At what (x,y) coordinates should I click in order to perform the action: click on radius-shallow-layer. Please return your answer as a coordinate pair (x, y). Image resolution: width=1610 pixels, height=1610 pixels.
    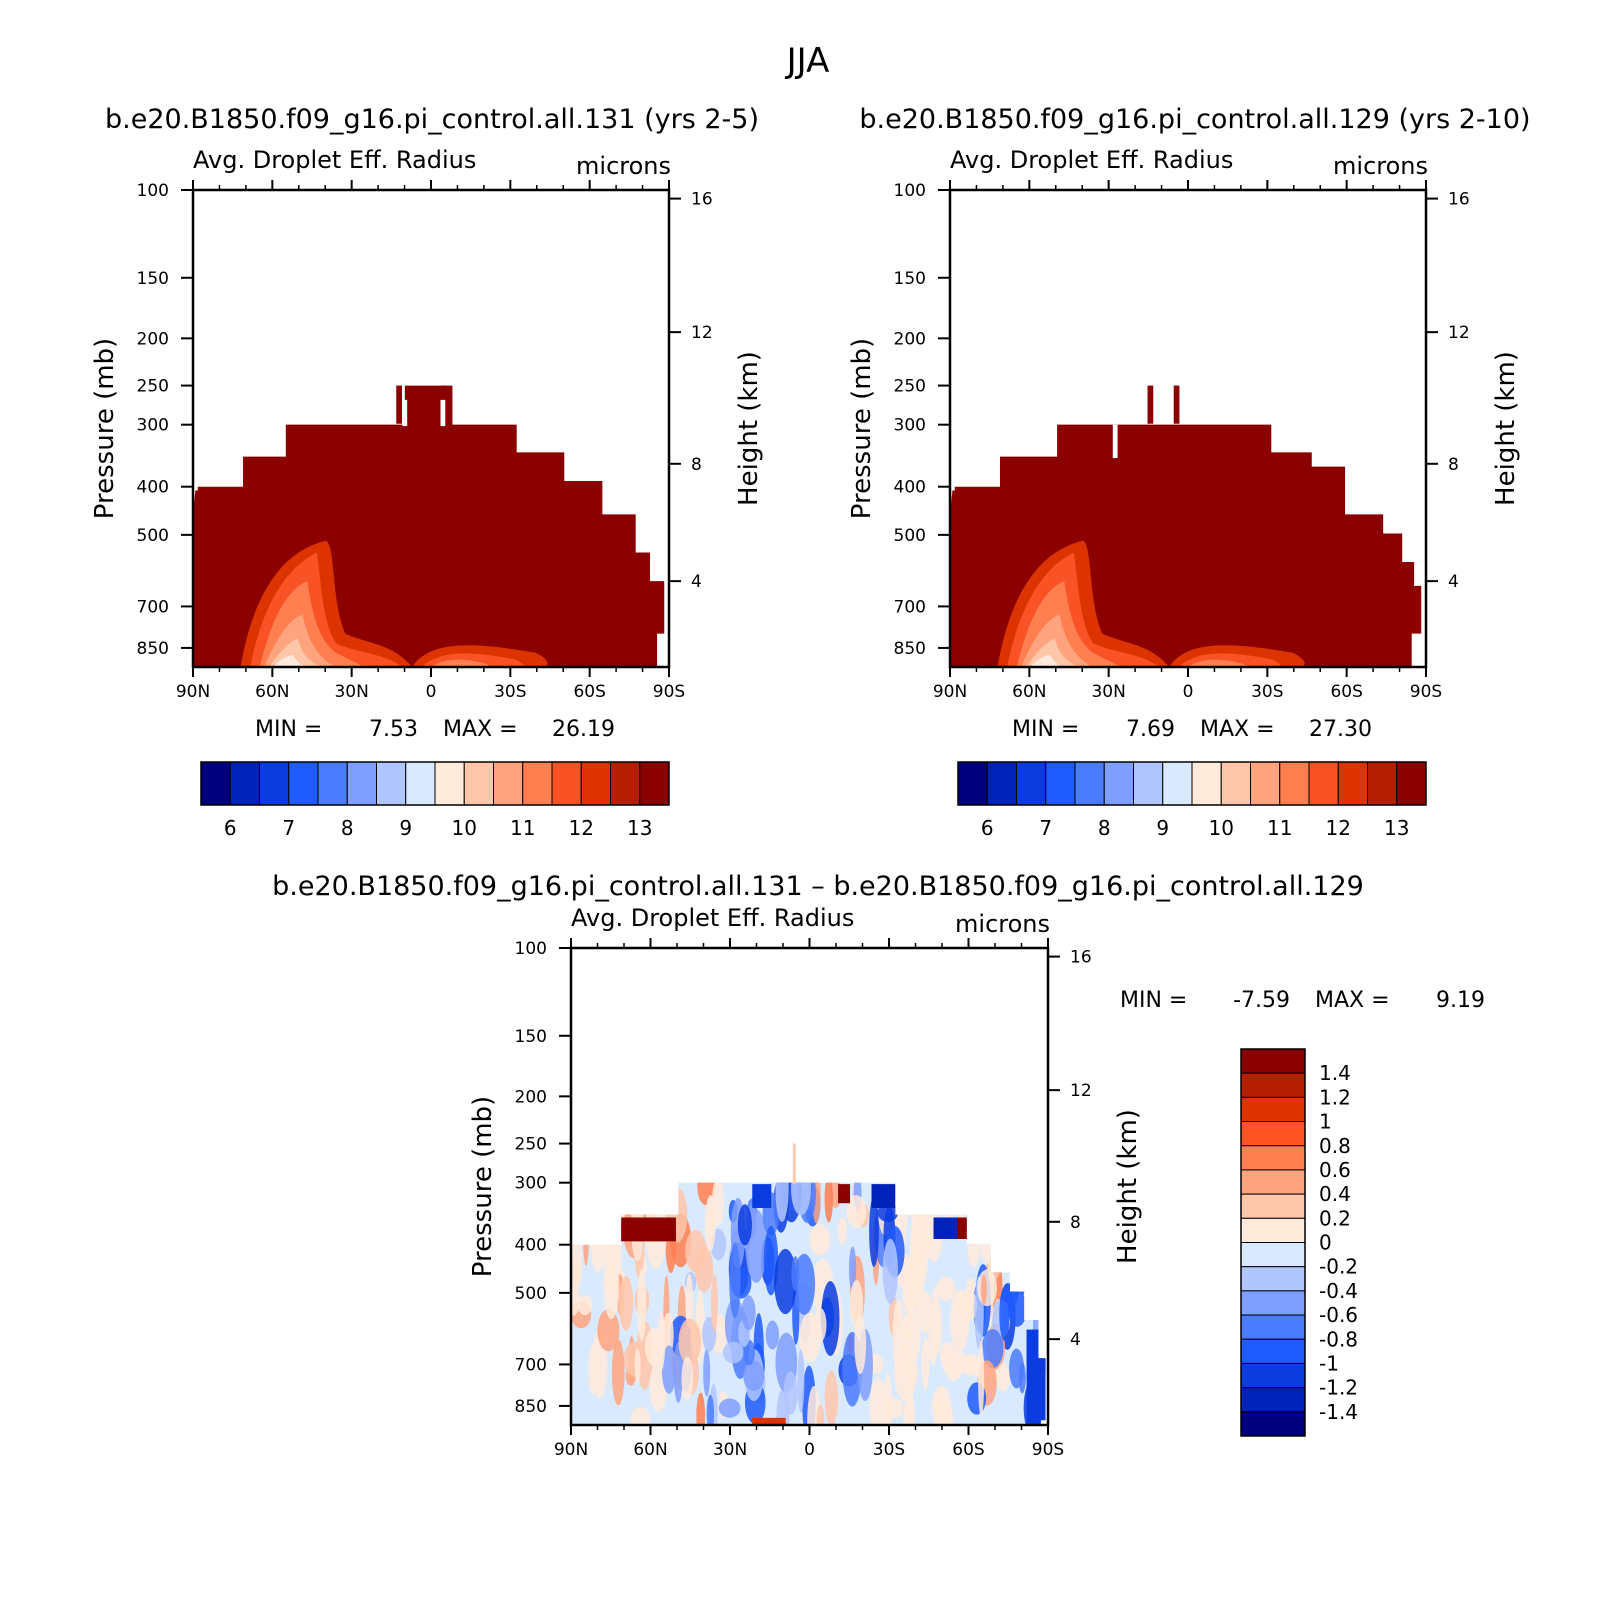
    Looking at the image, I should click on (1217, 663).